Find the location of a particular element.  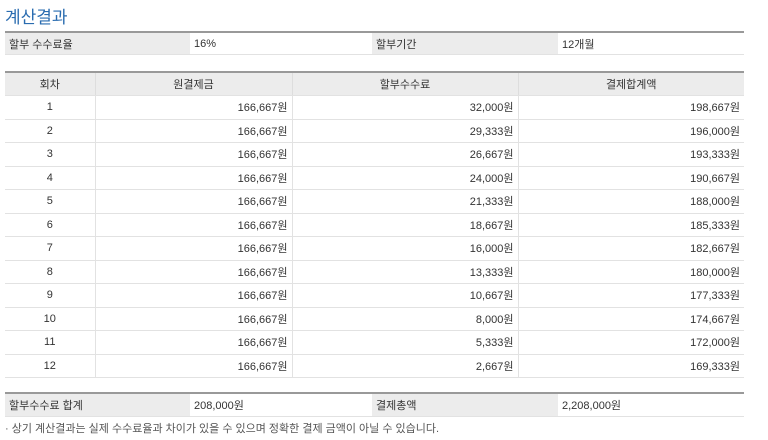

column-header: 원결제금 is located at coordinates (193, 84).